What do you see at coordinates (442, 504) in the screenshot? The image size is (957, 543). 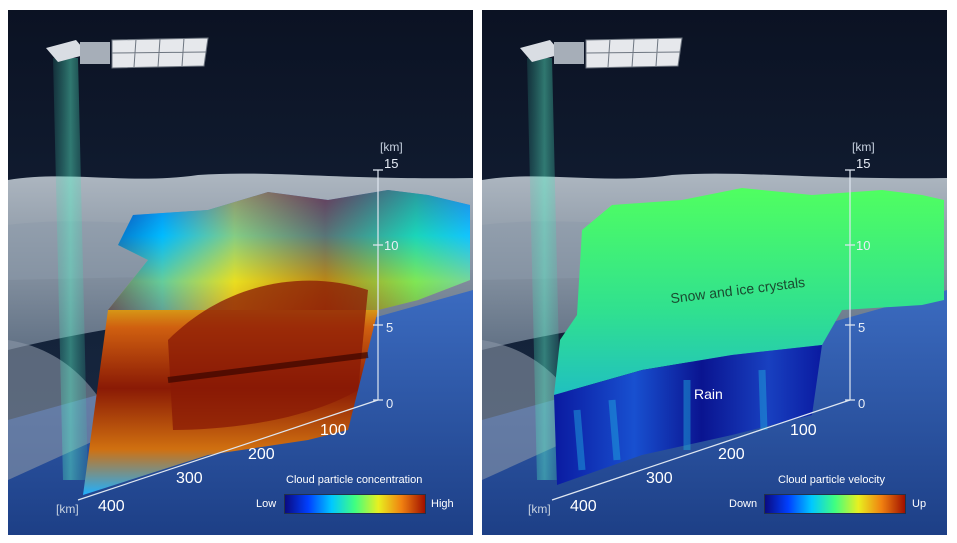 I see `colorbar-high-label: High` at bounding box center [442, 504].